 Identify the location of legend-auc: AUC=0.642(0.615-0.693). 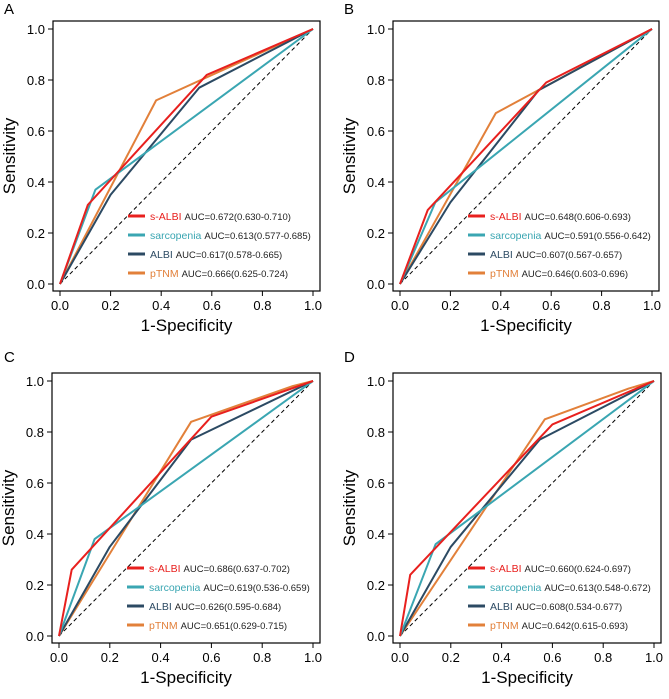
(575, 626).